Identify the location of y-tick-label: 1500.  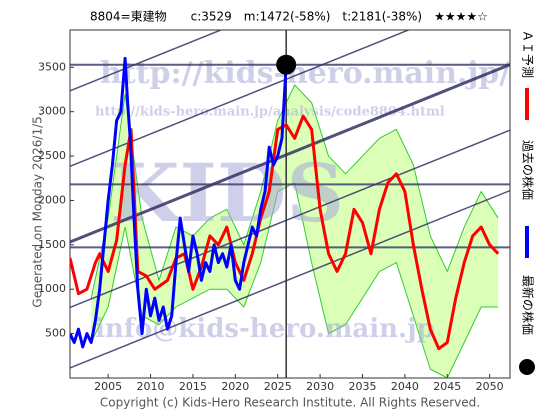
(52, 244).